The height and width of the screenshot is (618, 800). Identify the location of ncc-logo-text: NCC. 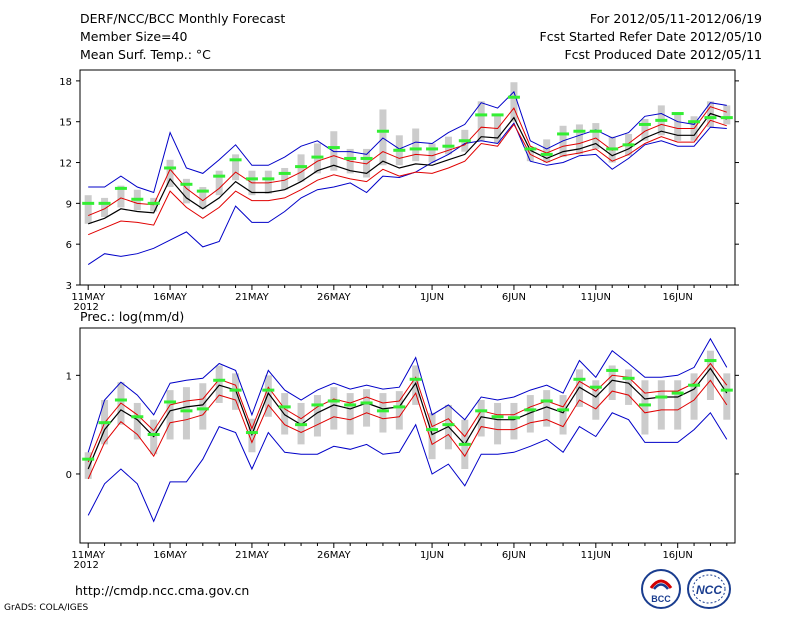
(709, 590).